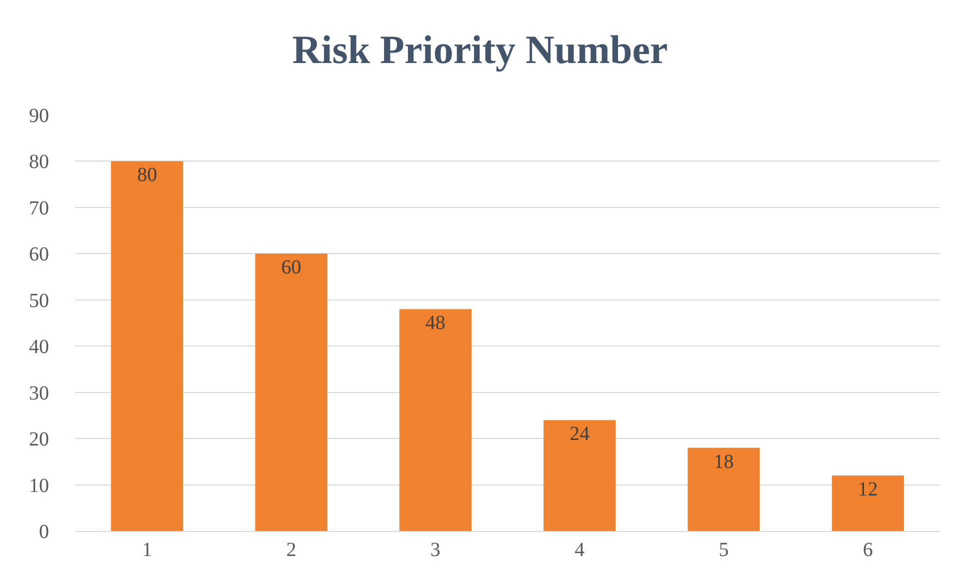 The image size is (960, 583). I want to click on data-label: 24, so click(580, 434).